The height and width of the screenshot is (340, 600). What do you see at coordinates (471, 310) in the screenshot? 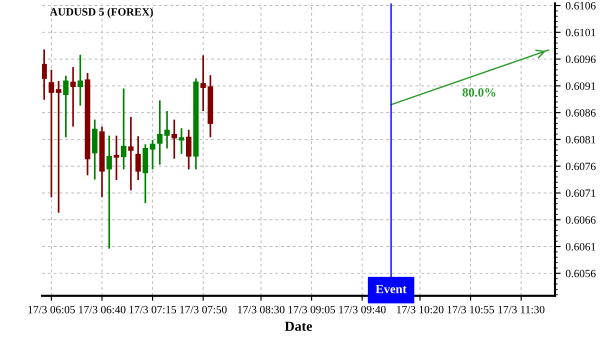
I see `x-tick-label: 17/3 10:55` at bounding box center [471, 310].